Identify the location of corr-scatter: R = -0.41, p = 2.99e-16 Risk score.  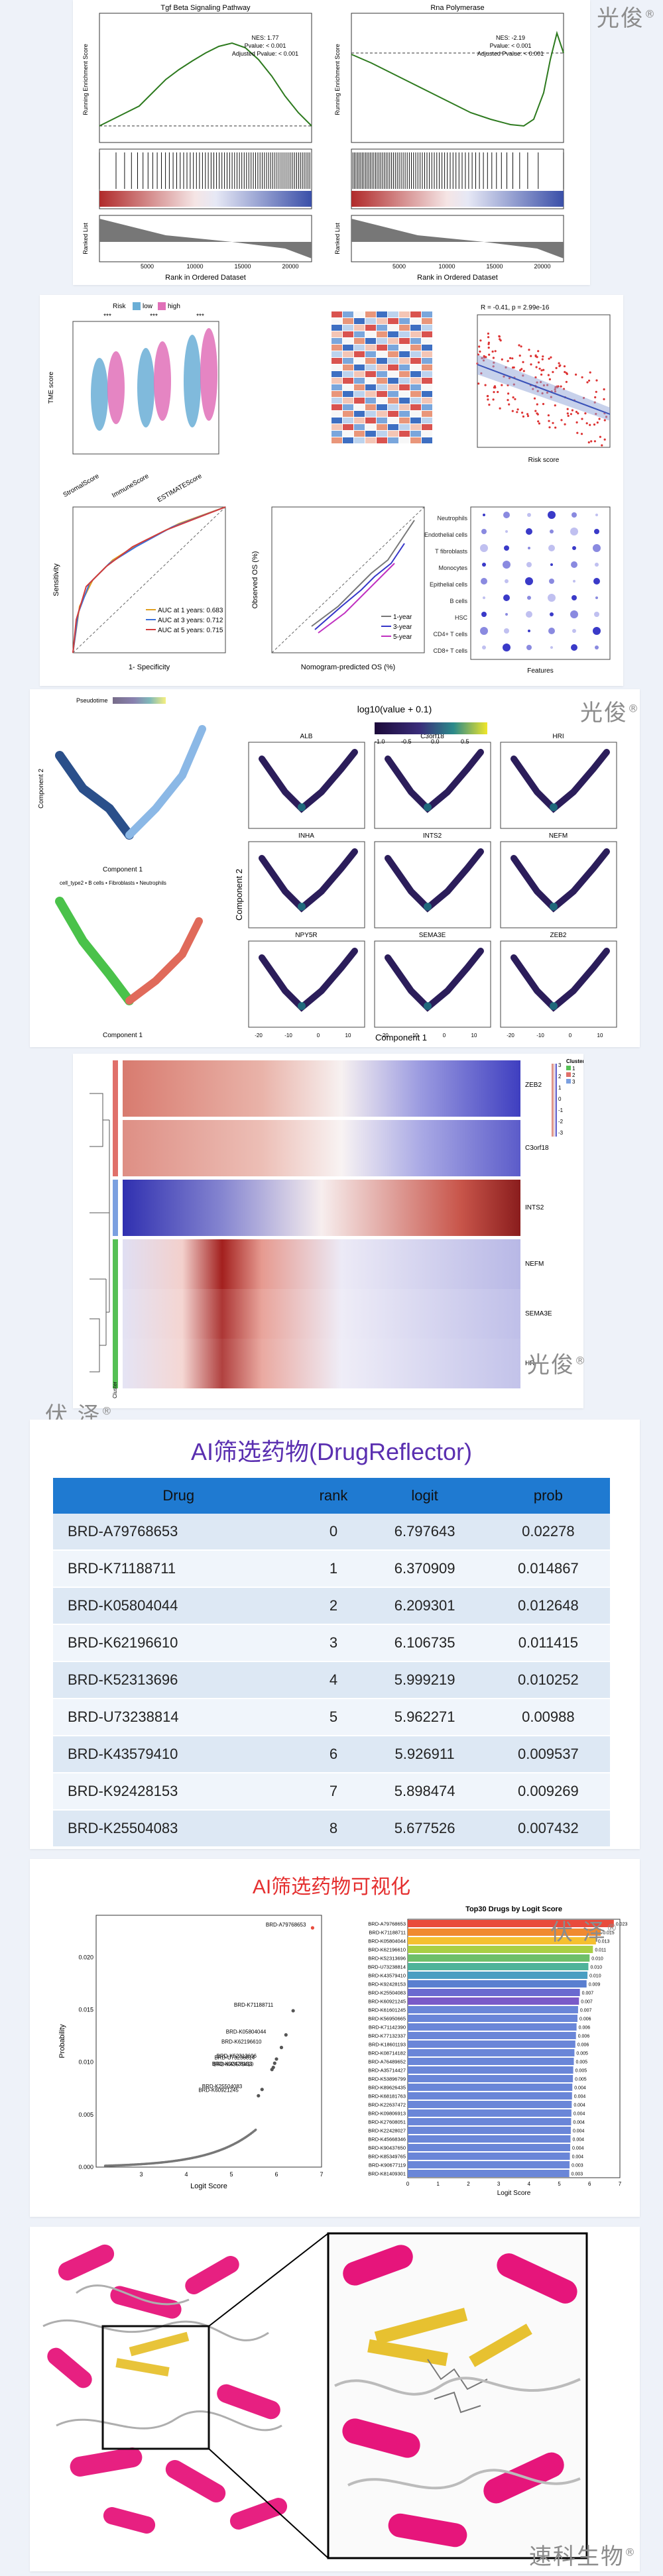
(543, 384).